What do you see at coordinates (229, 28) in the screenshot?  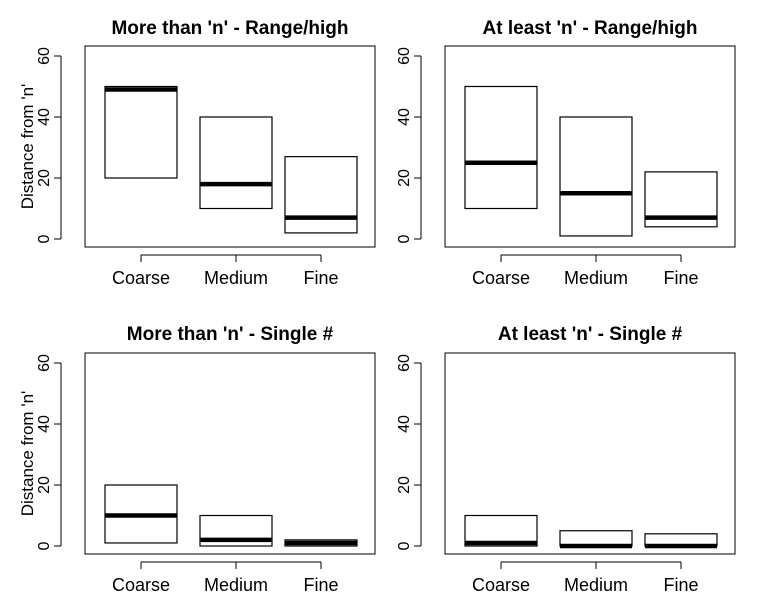 I see `panel-title: More than 'n' - Range/high` at bounding box center [229, 28].